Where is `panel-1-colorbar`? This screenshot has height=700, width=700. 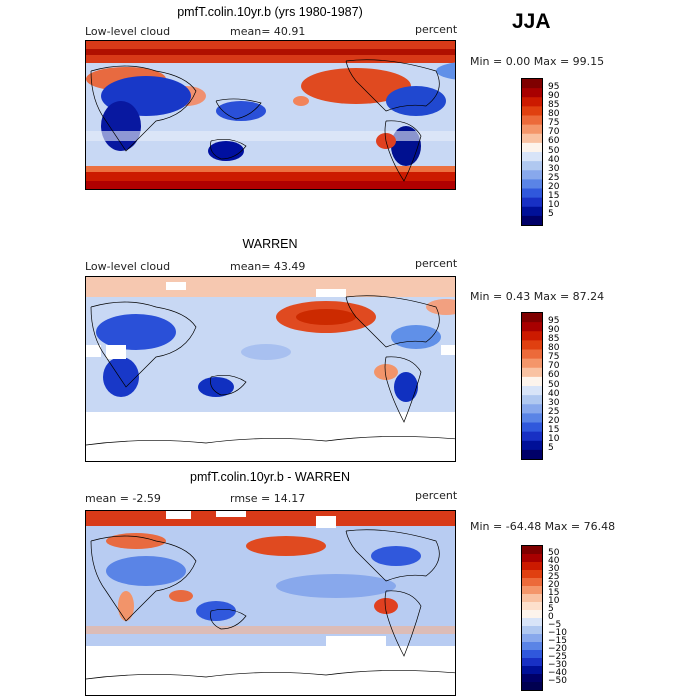 panel-1-colorbar is located at coordinates (532, 152).